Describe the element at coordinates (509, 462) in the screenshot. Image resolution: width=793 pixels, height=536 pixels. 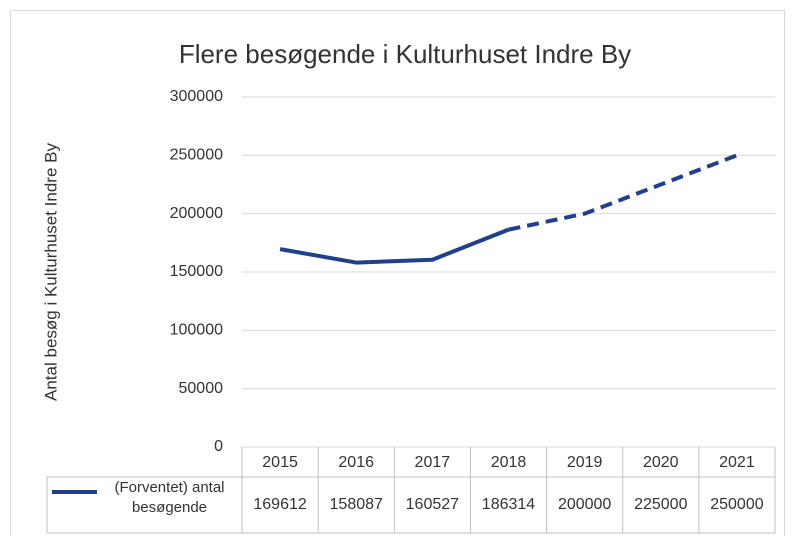
I see `x-tick-label: 2018` at that location.